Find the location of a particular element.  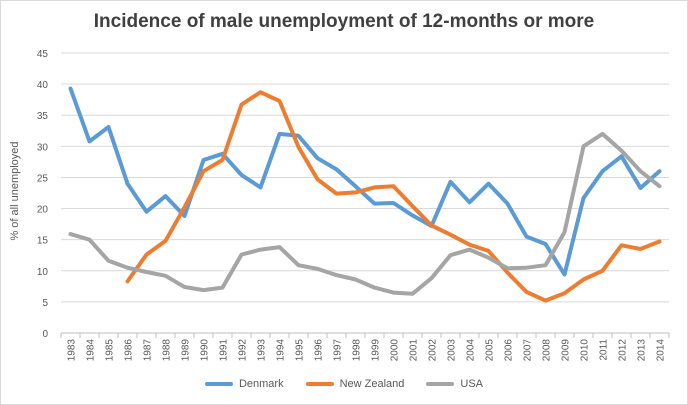

x-tick-label: 1994 is located at coordinates (281, 350).